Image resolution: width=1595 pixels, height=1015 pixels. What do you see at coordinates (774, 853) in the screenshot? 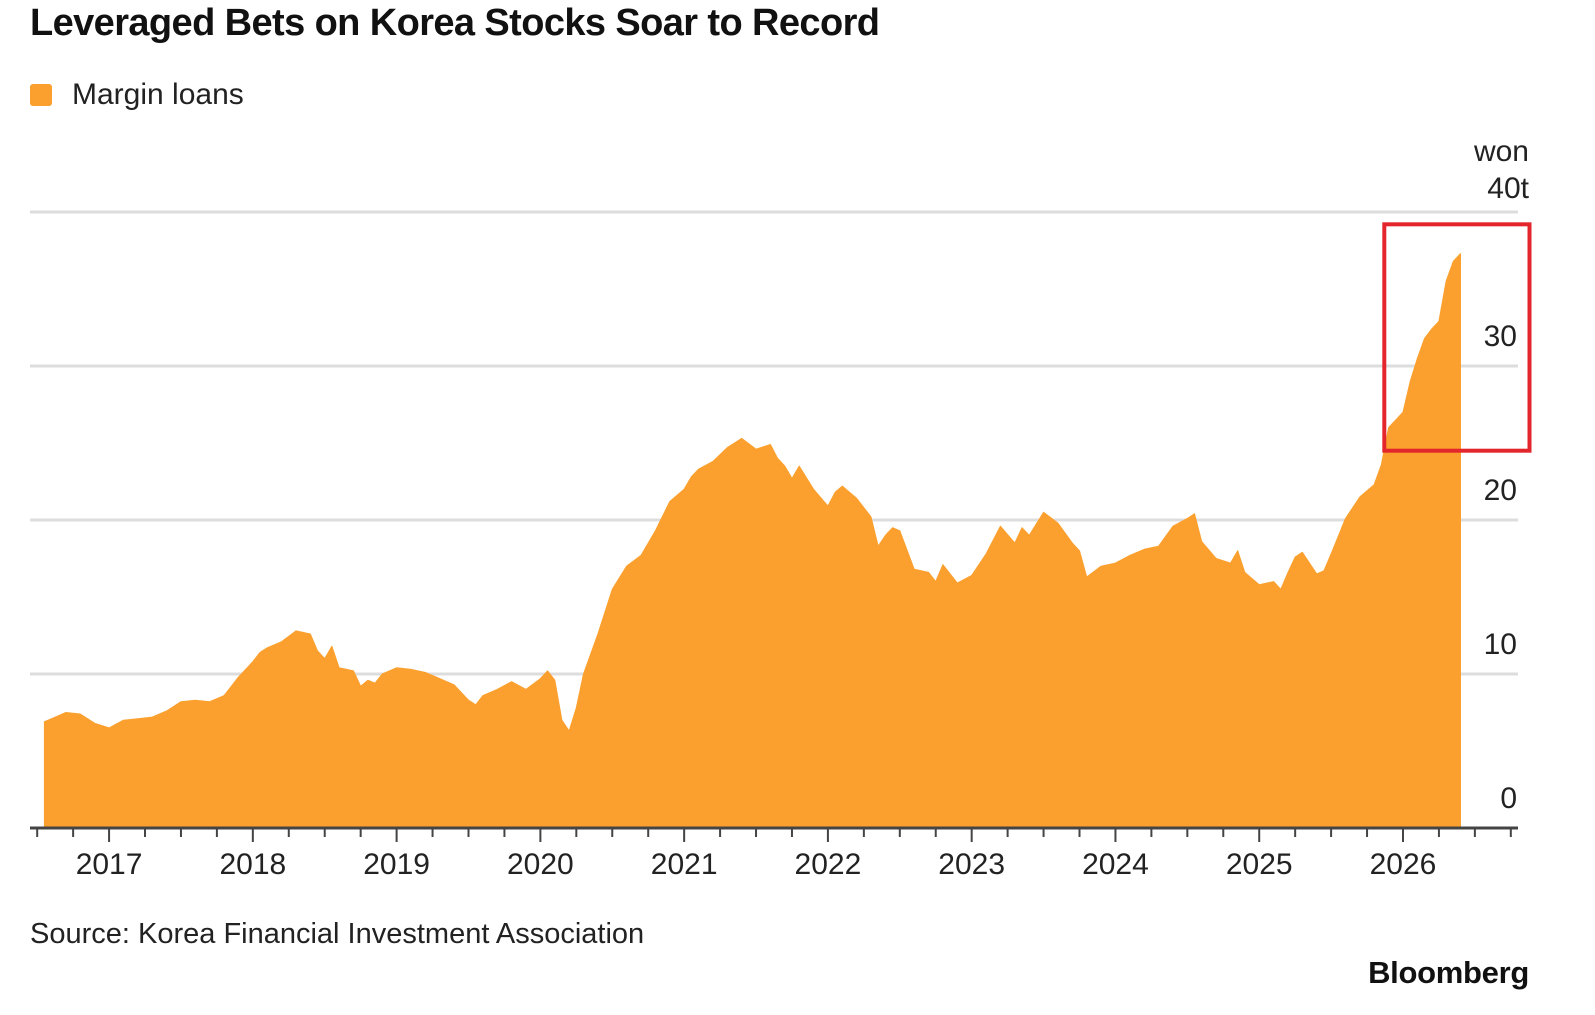
I see `x-axis: 2017 2018 2019 2020 2021 2022 2023 2024 2025 2026` at bounding box center [774, 853].